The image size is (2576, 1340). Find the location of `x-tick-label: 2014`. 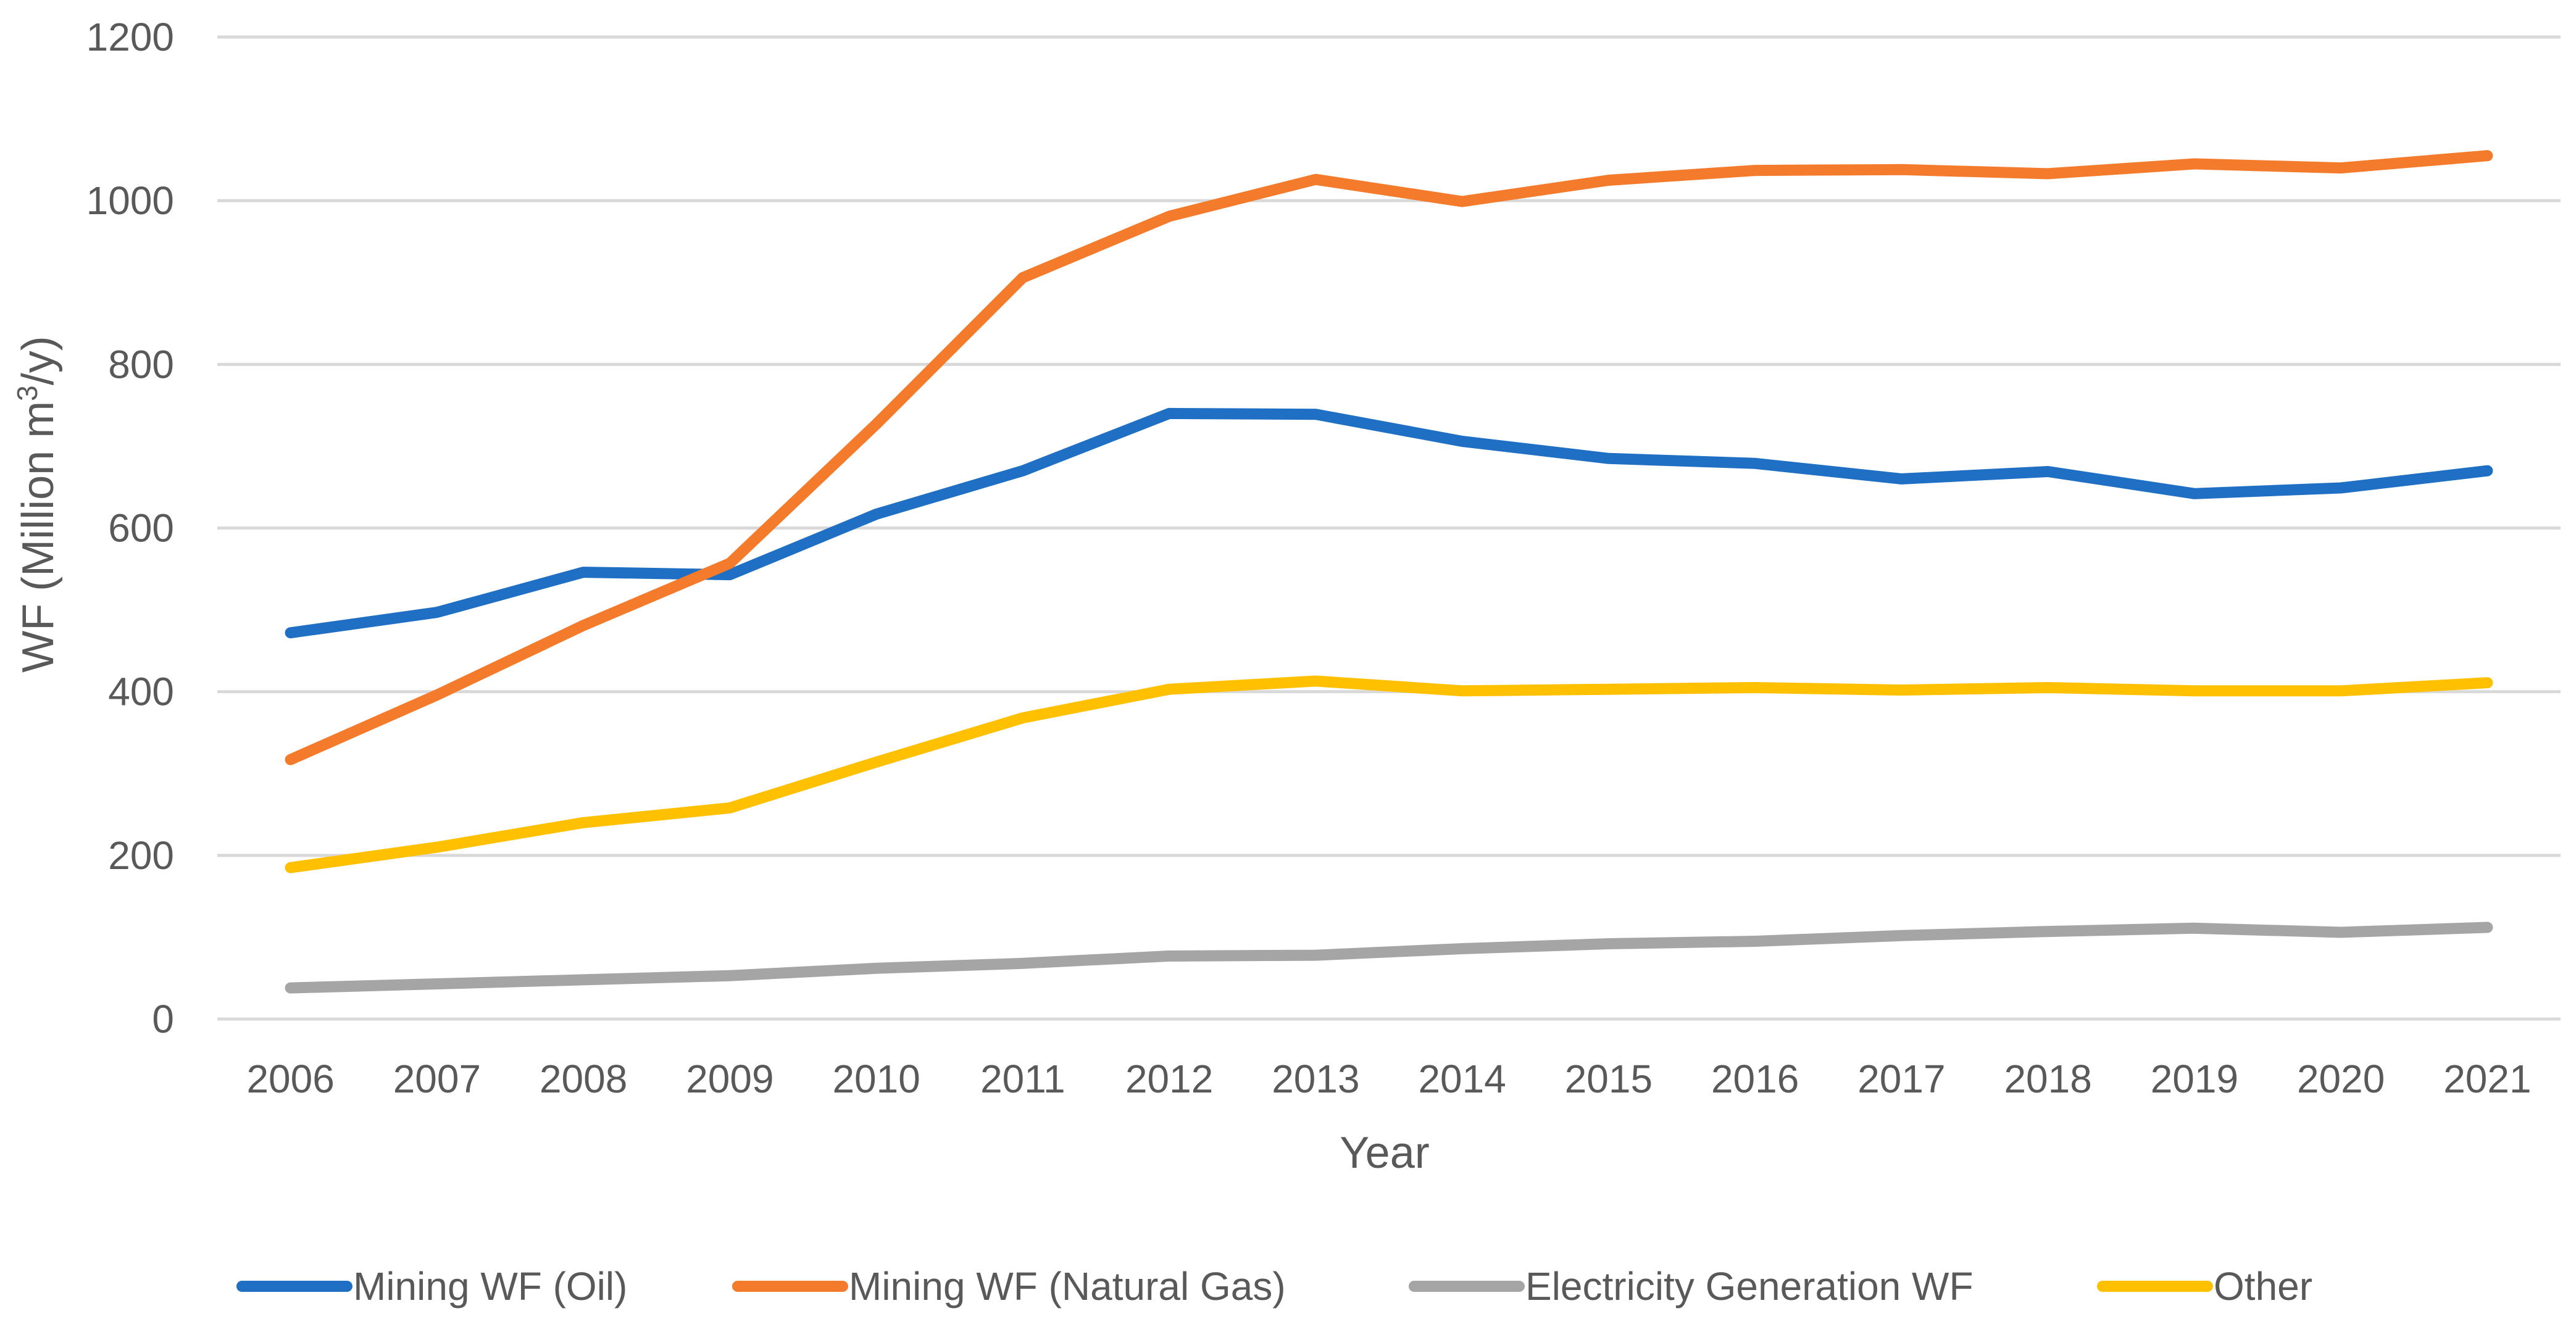

x-tick-label: 2014 is located at coordinates (1462, 1079).